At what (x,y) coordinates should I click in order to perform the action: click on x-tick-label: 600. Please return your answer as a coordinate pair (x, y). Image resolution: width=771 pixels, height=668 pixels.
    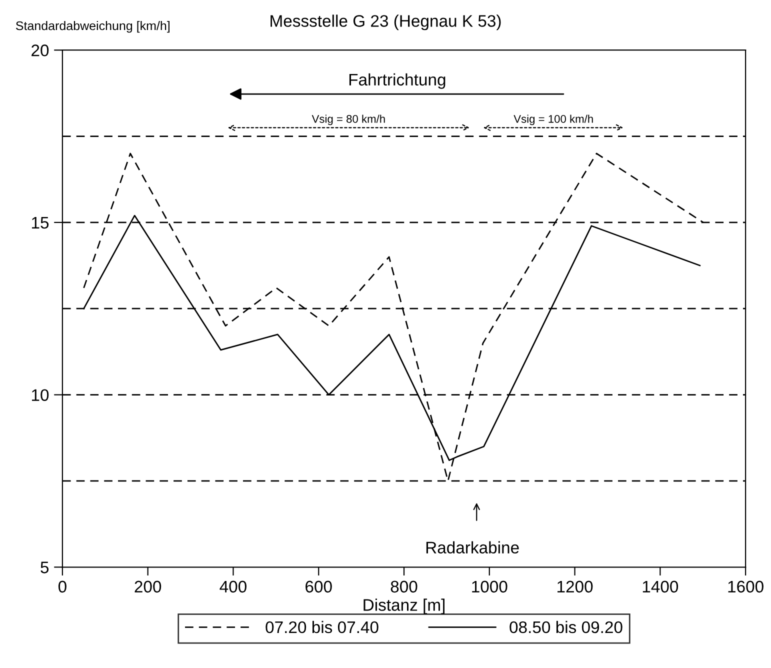
    Looking at the image, I should click on (319, 586).